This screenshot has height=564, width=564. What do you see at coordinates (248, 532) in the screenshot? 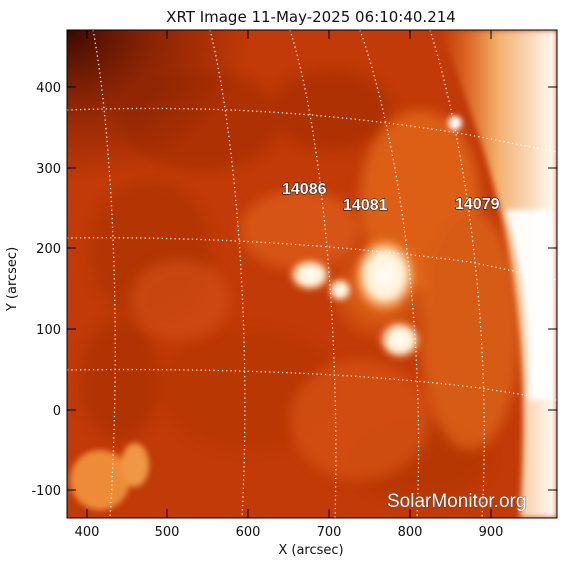
I see `x-tick-label: 600` at bounding box center [248, 532].